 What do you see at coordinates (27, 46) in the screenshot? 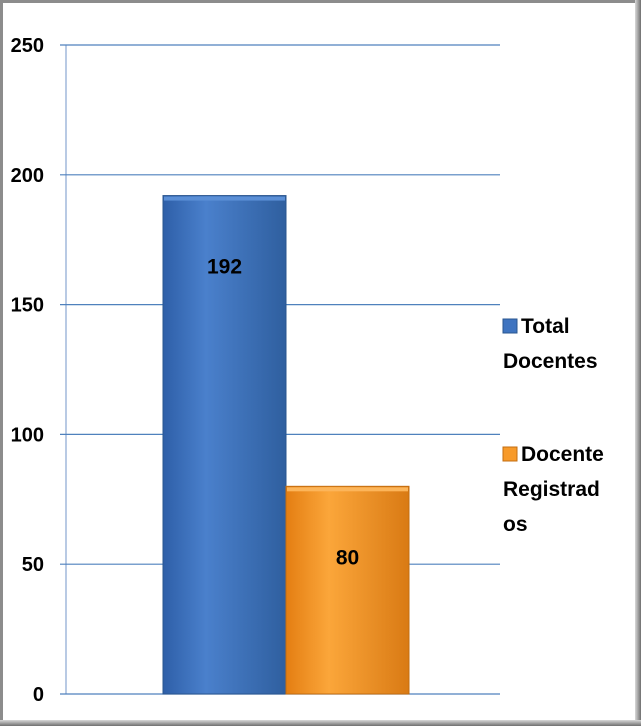
I see `y-tick-label: 250` at bounding box center [27, 46].